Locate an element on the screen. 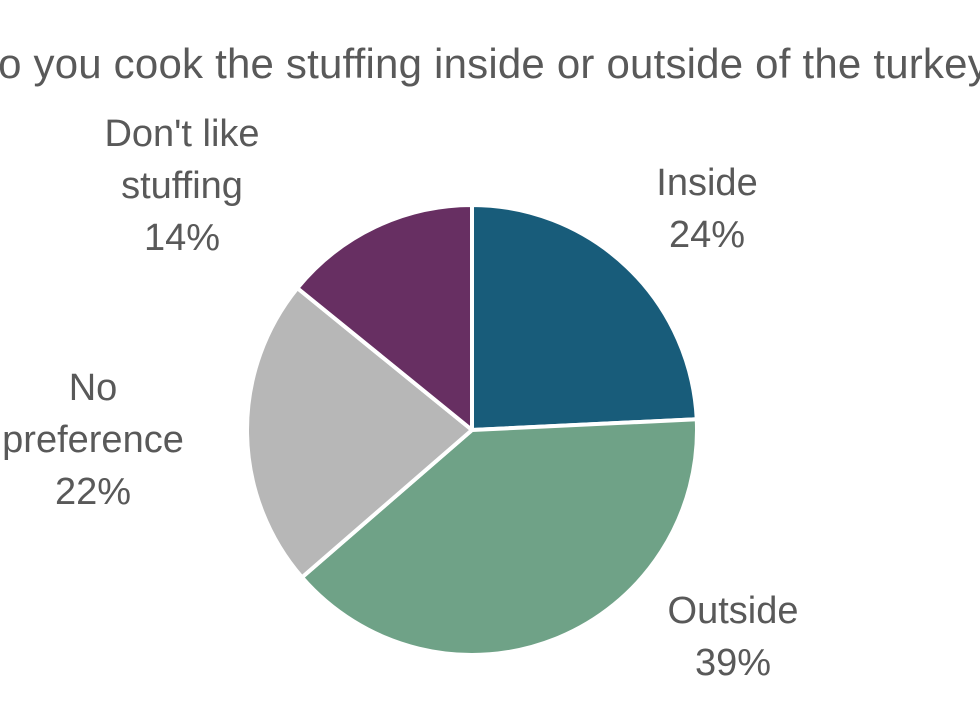 Image resolution: width=980 pixels, height=720 pixels. data-label-value: 39% is located at coordinates (733, 663).